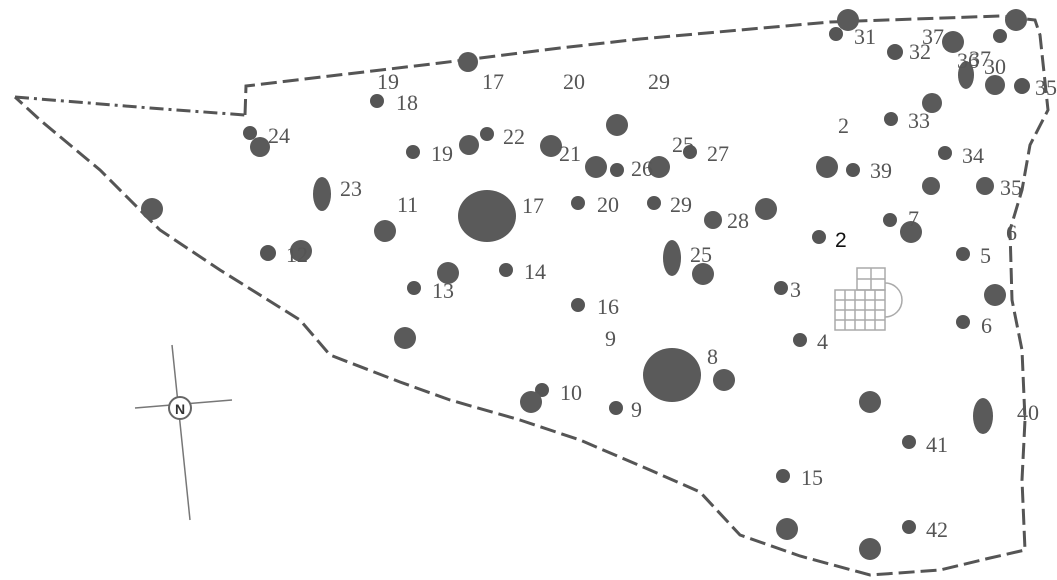  Describe the element at coordinates (868, 299) in the screenshot. I see `building-grid-icon` at that location.